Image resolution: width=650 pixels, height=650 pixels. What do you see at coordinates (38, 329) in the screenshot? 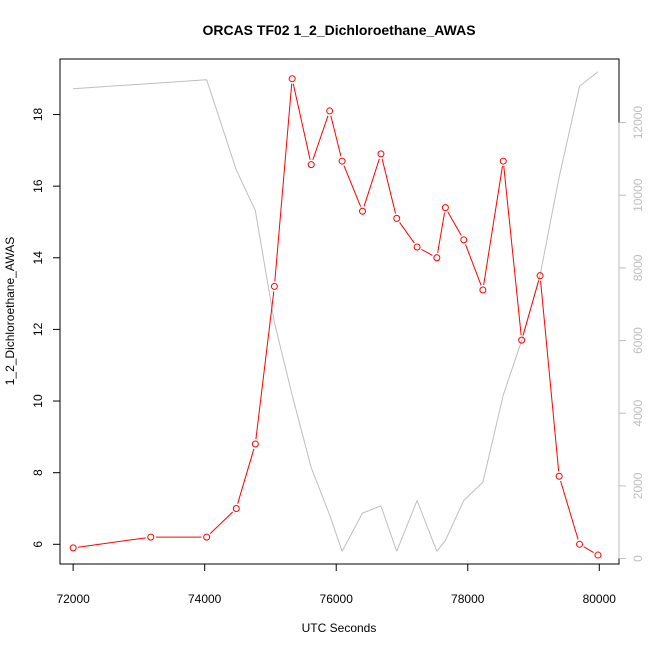
I see `y-tick-label: 12` at bounding box center [38, 329].